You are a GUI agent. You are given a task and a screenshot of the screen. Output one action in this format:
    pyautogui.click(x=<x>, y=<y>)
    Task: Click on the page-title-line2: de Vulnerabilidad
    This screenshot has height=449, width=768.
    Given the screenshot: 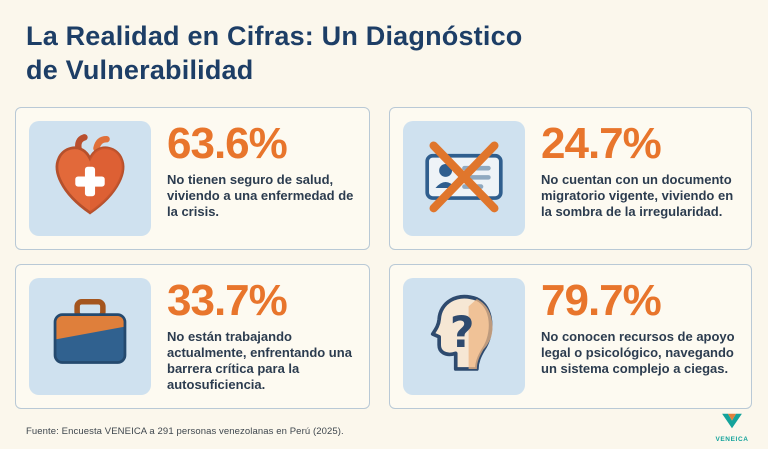 What is the action you would take?
    pyautogui.click(x=140, y=69)
    